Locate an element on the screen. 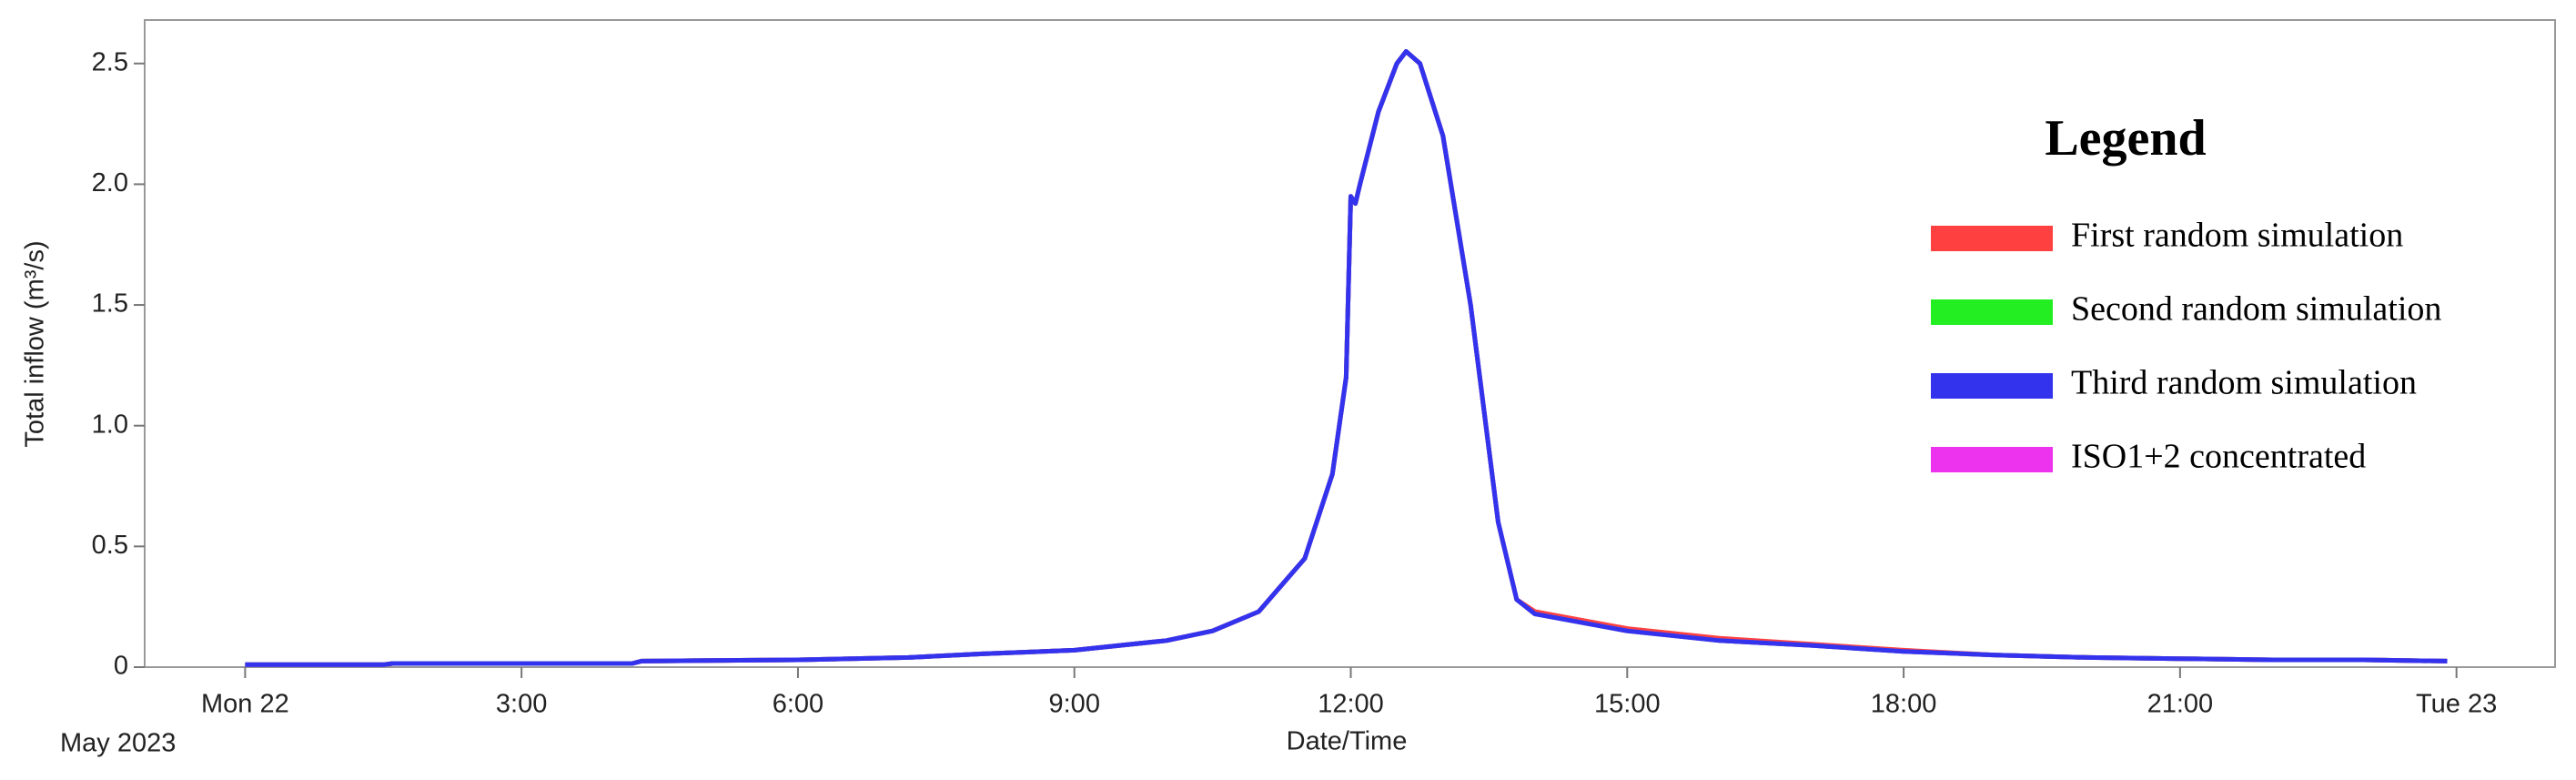  x-tick-label: 21:00 is located at coordinates (2180, 705).